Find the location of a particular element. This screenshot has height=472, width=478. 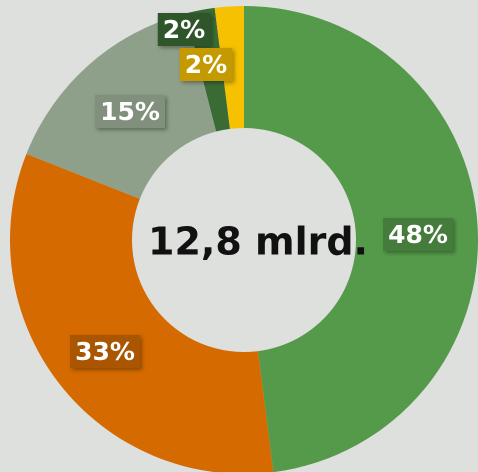

value-label: 33% is located at coordinates (105, 351).